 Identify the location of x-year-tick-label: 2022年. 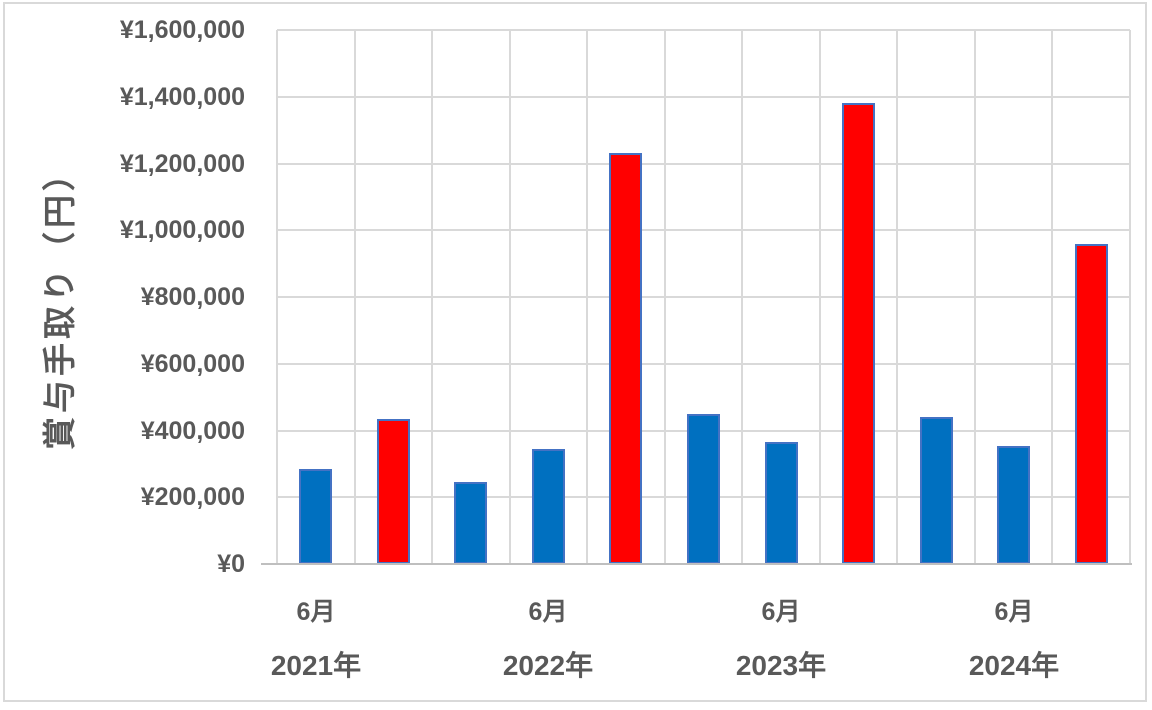
(548, 665).